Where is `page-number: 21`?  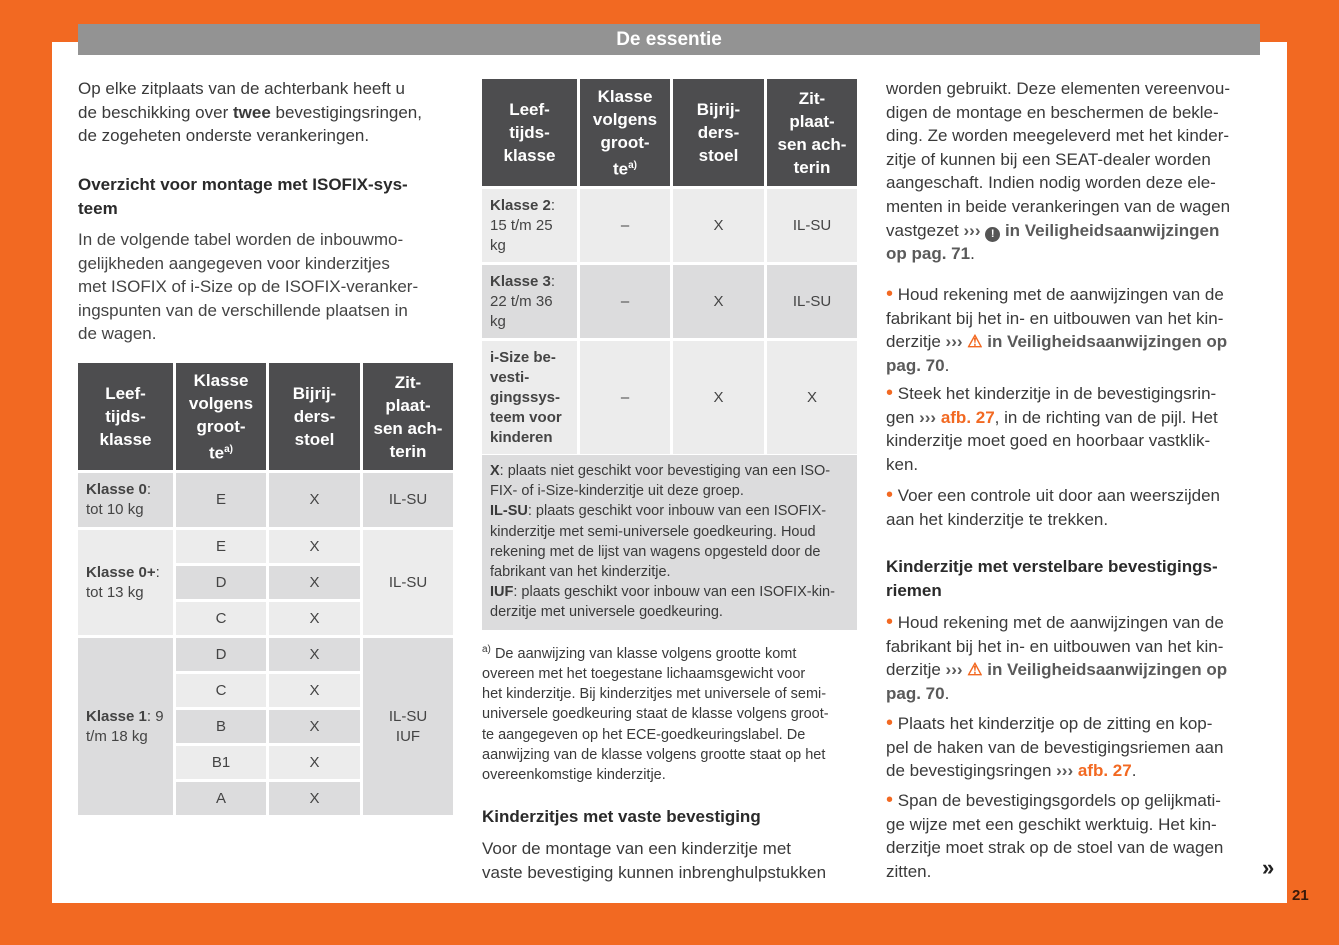
page-number: 21 is located at coordinates (1300, 895).